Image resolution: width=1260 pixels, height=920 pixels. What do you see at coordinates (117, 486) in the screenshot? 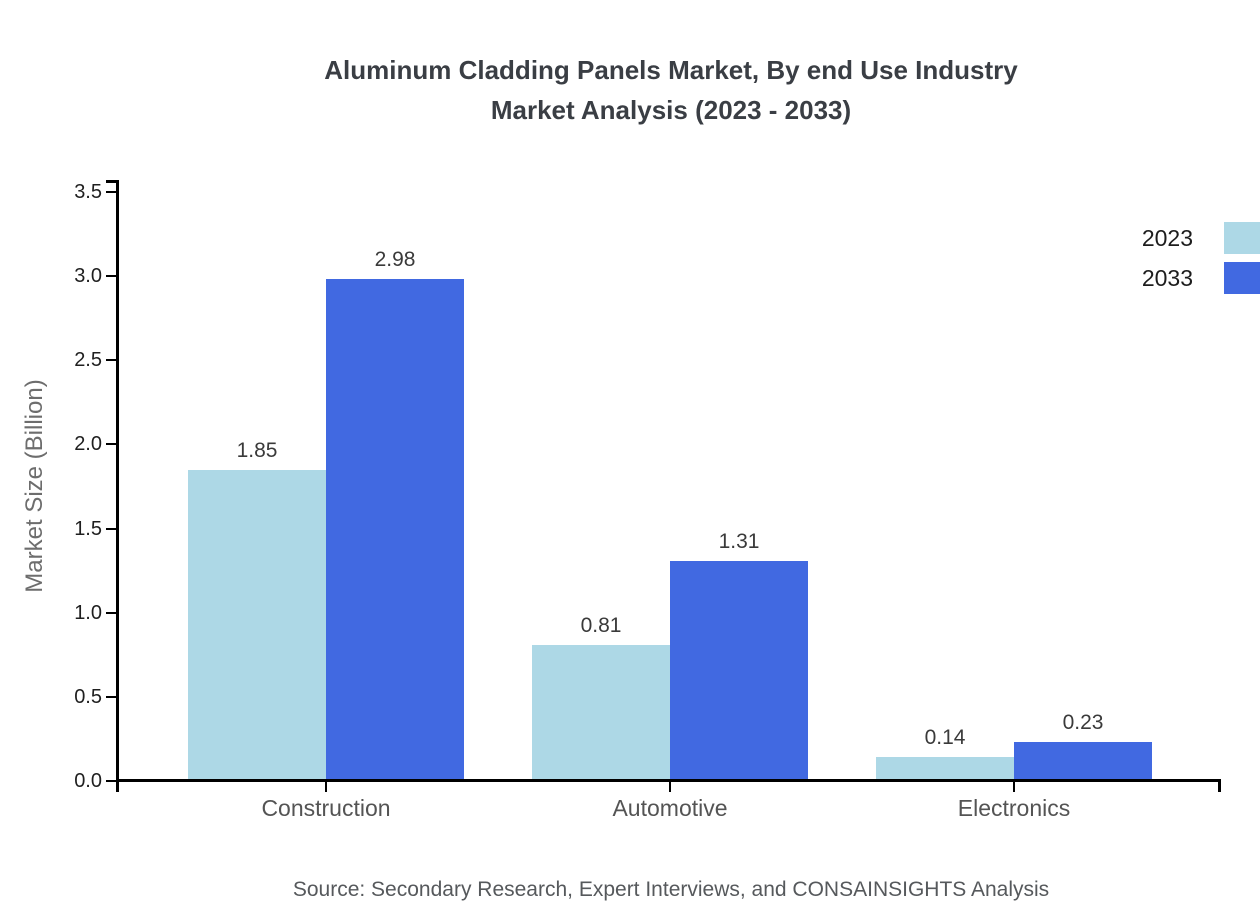
I see `y-axis-spine` at bounding box center [117, 486].